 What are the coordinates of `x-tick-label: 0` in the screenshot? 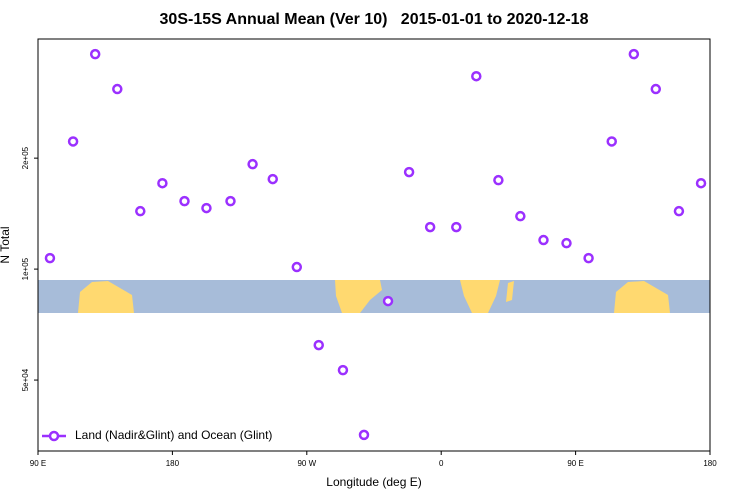 It's located at (441, 463).